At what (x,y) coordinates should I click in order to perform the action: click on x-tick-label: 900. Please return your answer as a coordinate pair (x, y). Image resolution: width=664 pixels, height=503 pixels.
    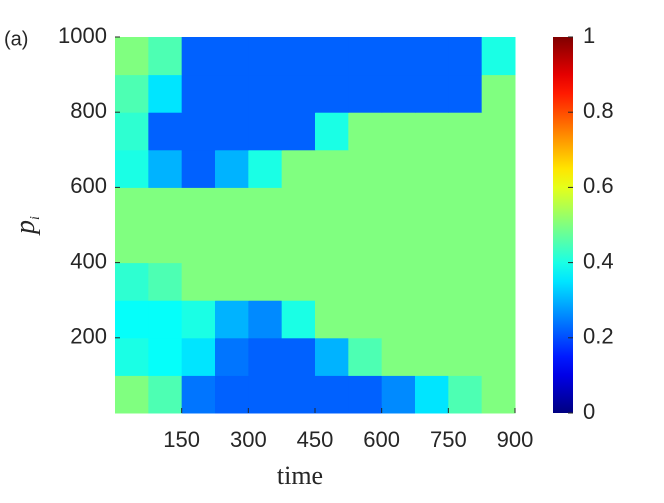
    Looking at the image, I should click on (515, 439).